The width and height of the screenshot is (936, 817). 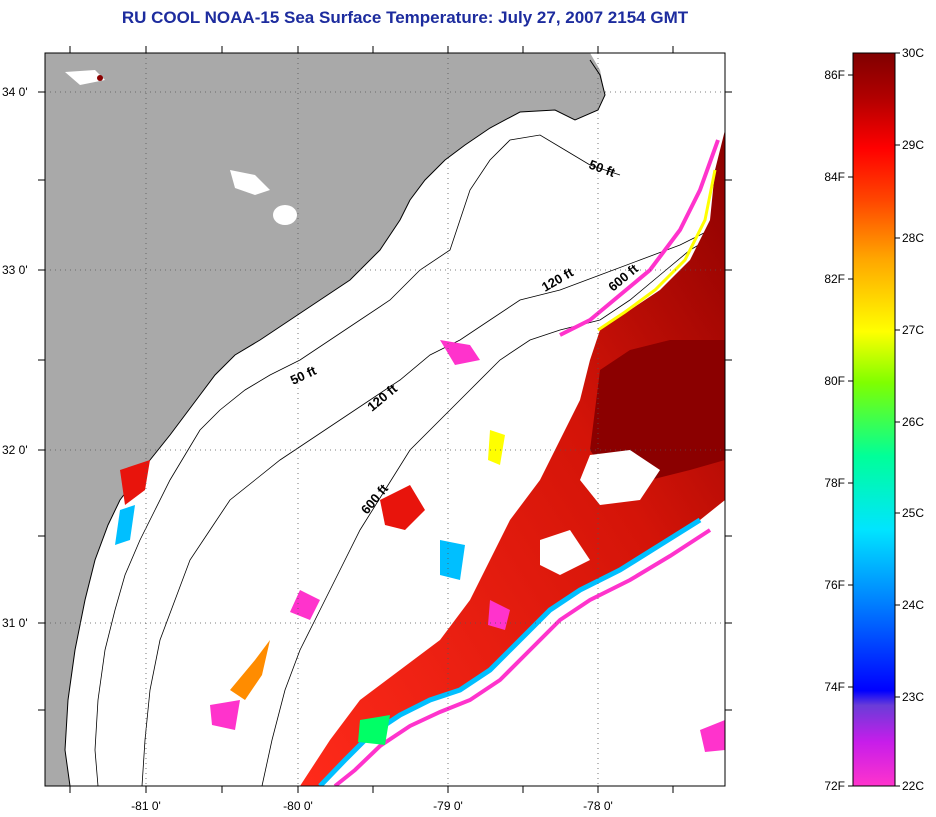 What do you see at coordinates (15, 450) in the screenshot?
I see `lat-label: 32 0'` at bounding box center [15, 450].